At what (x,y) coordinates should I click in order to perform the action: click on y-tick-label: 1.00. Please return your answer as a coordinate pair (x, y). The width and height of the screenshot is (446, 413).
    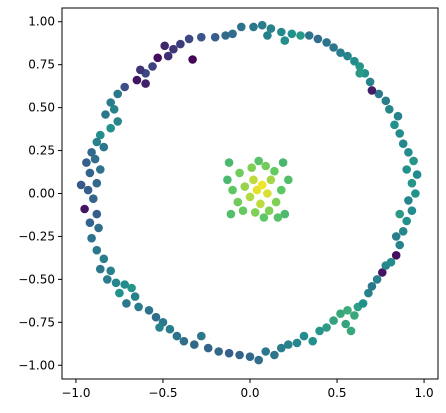
    Looking at the image, I should click on (41, 22).